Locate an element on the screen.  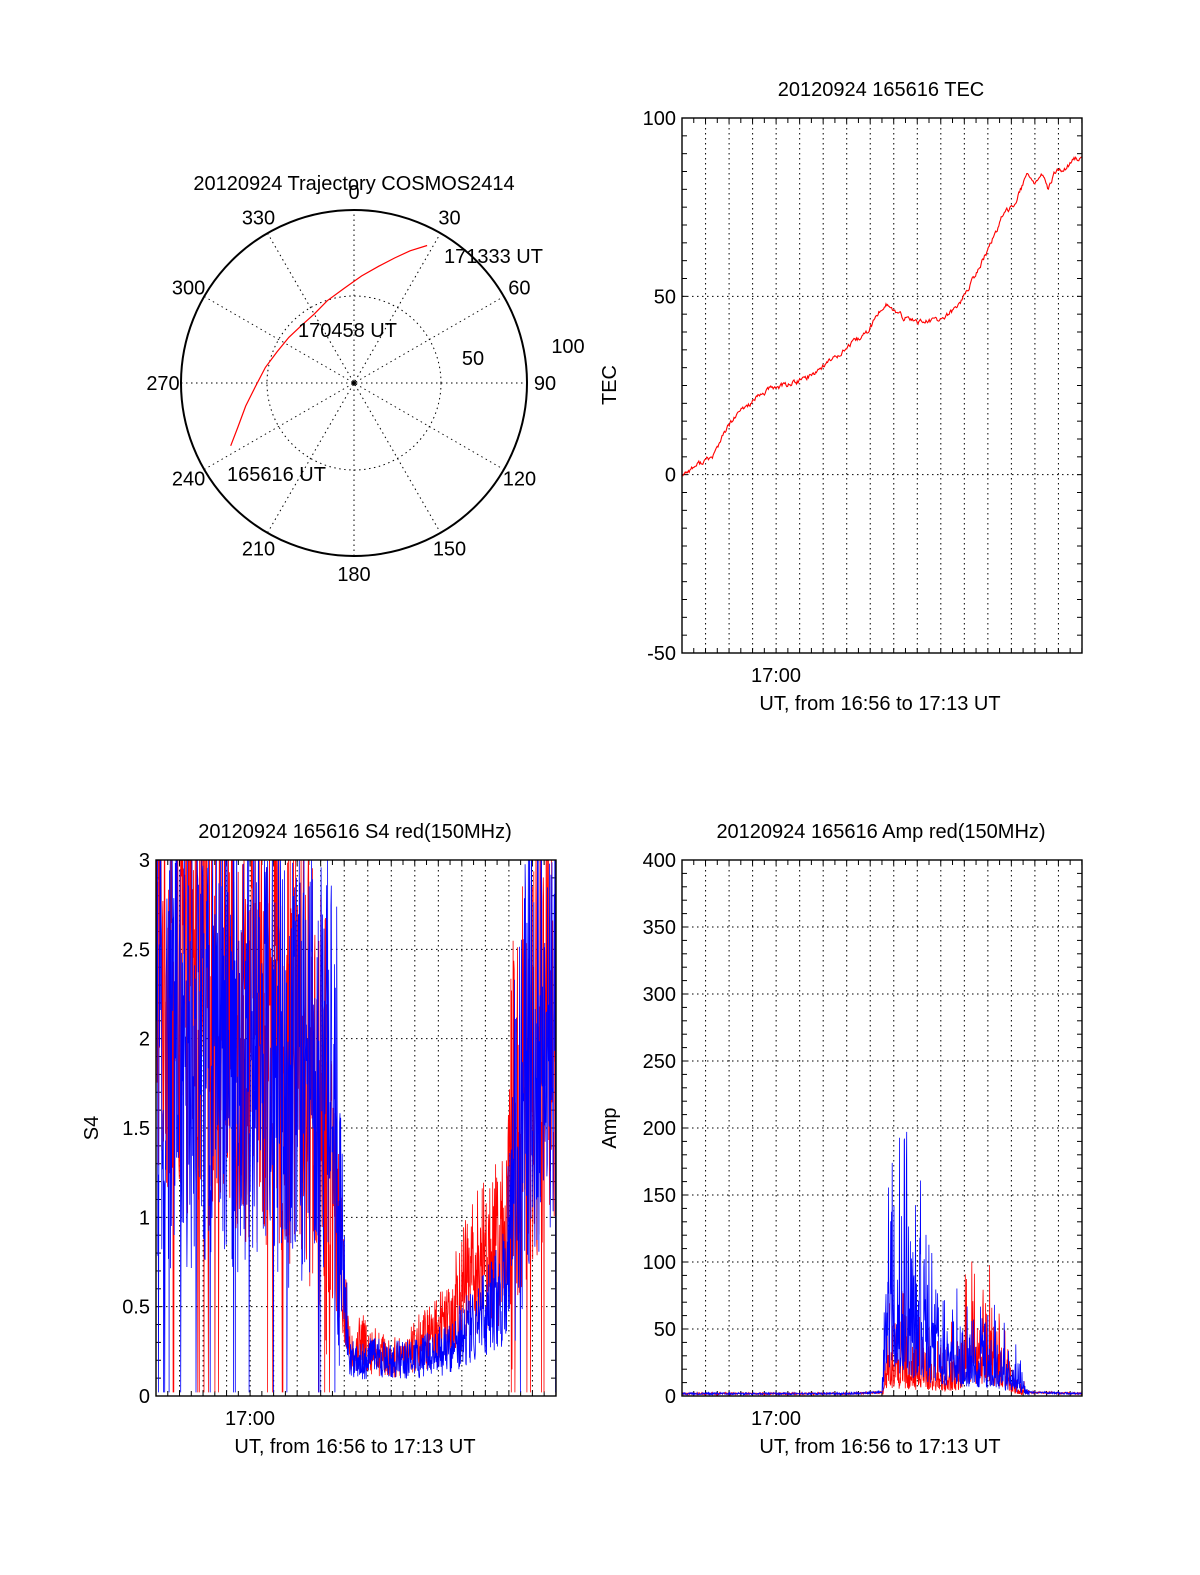
amp-x-axis-label: UT, from 16:56 to 17:13 UT is located at coordinates (879, 1447).